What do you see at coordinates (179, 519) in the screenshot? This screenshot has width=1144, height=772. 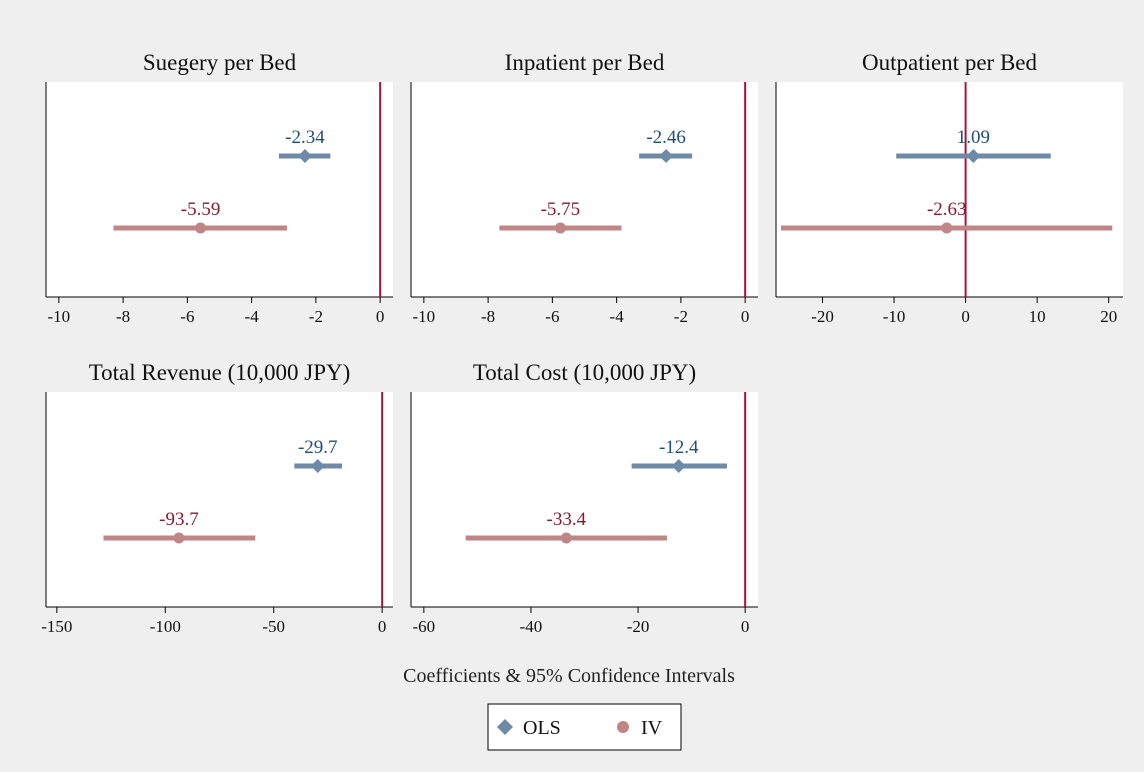 I see `data-label-iv: -93.7` at bounding box center [179, 519].